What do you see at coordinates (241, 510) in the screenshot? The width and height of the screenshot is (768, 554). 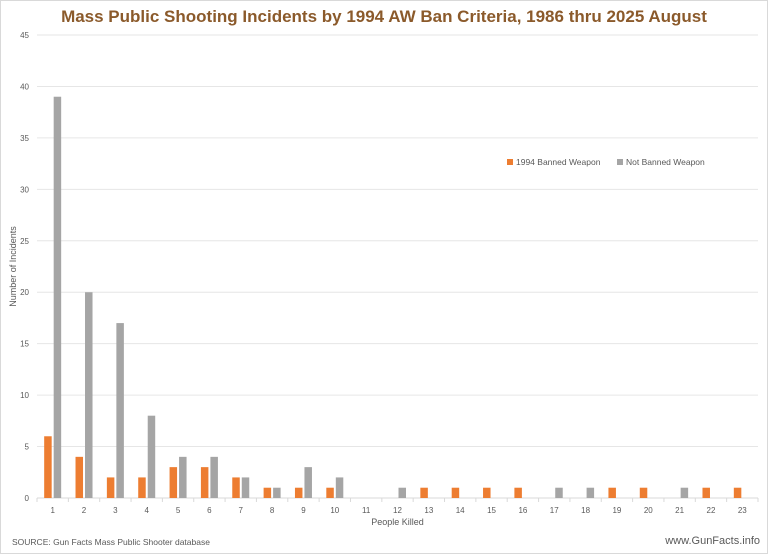 I see `x-tick-label: 7` at bounding box center [241, 510].